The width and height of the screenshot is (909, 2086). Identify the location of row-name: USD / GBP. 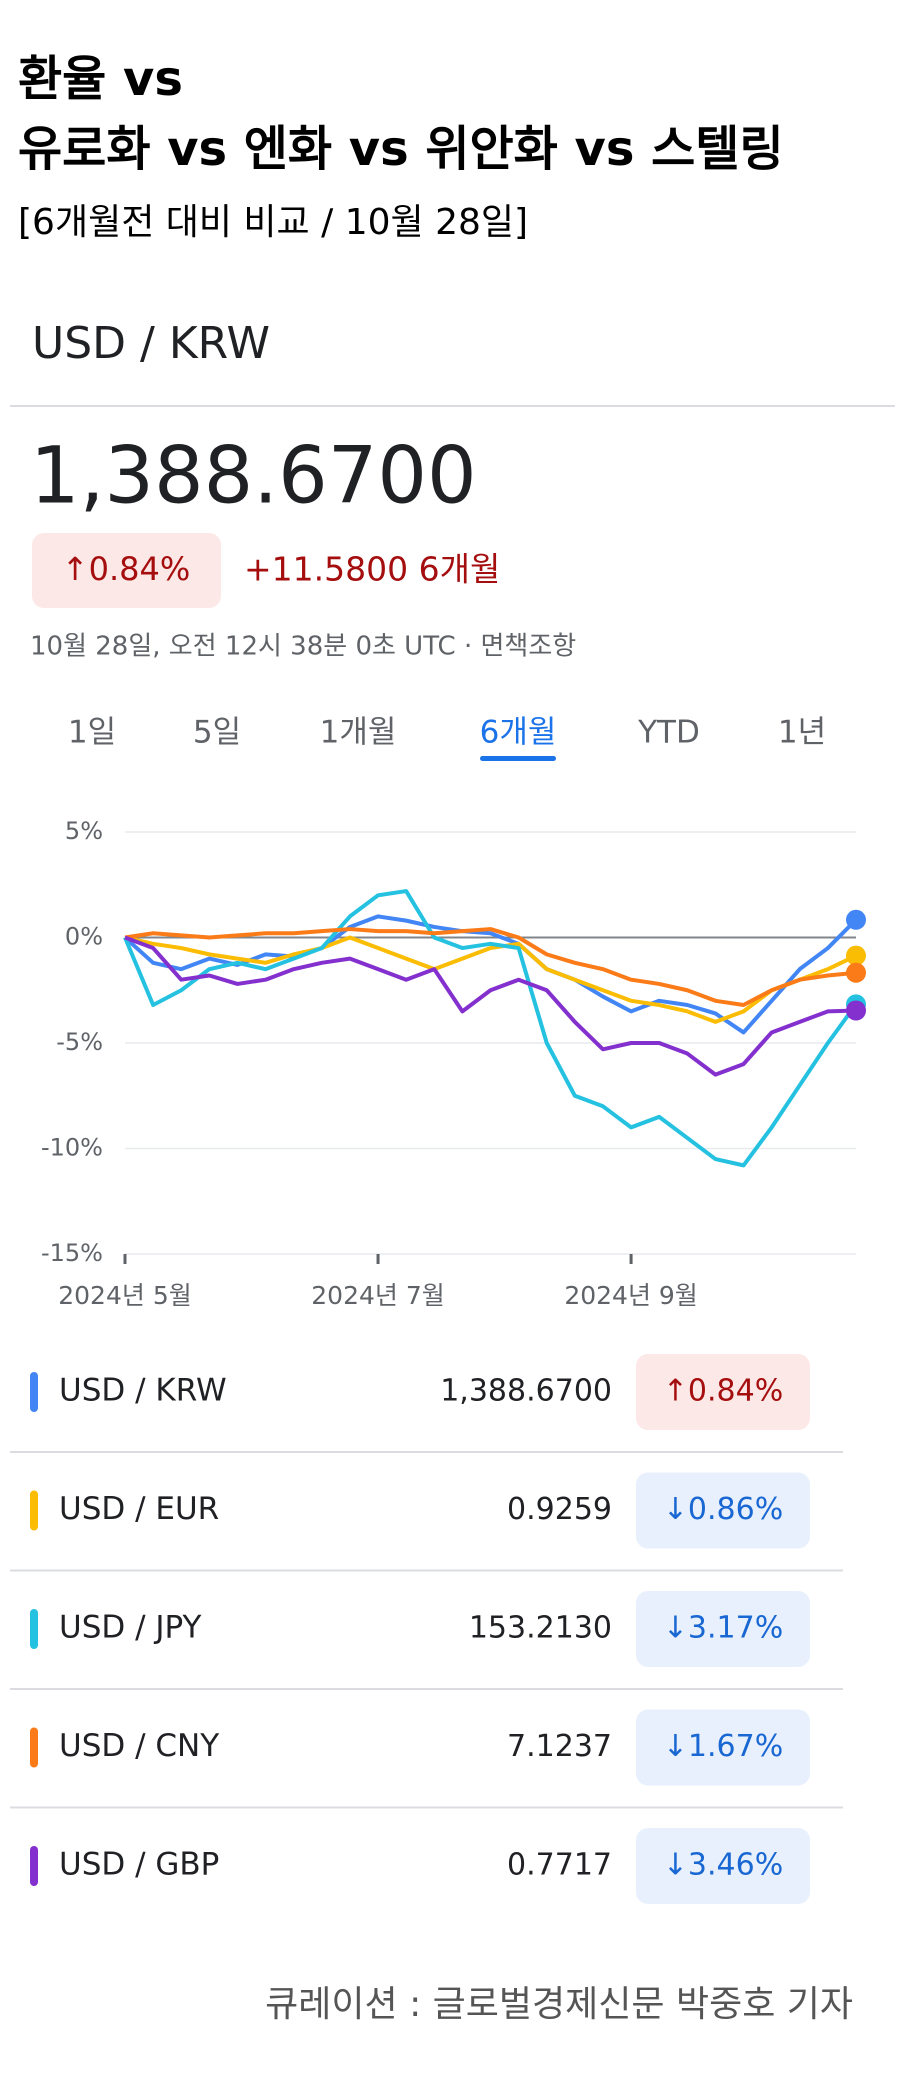
(139, 1865).